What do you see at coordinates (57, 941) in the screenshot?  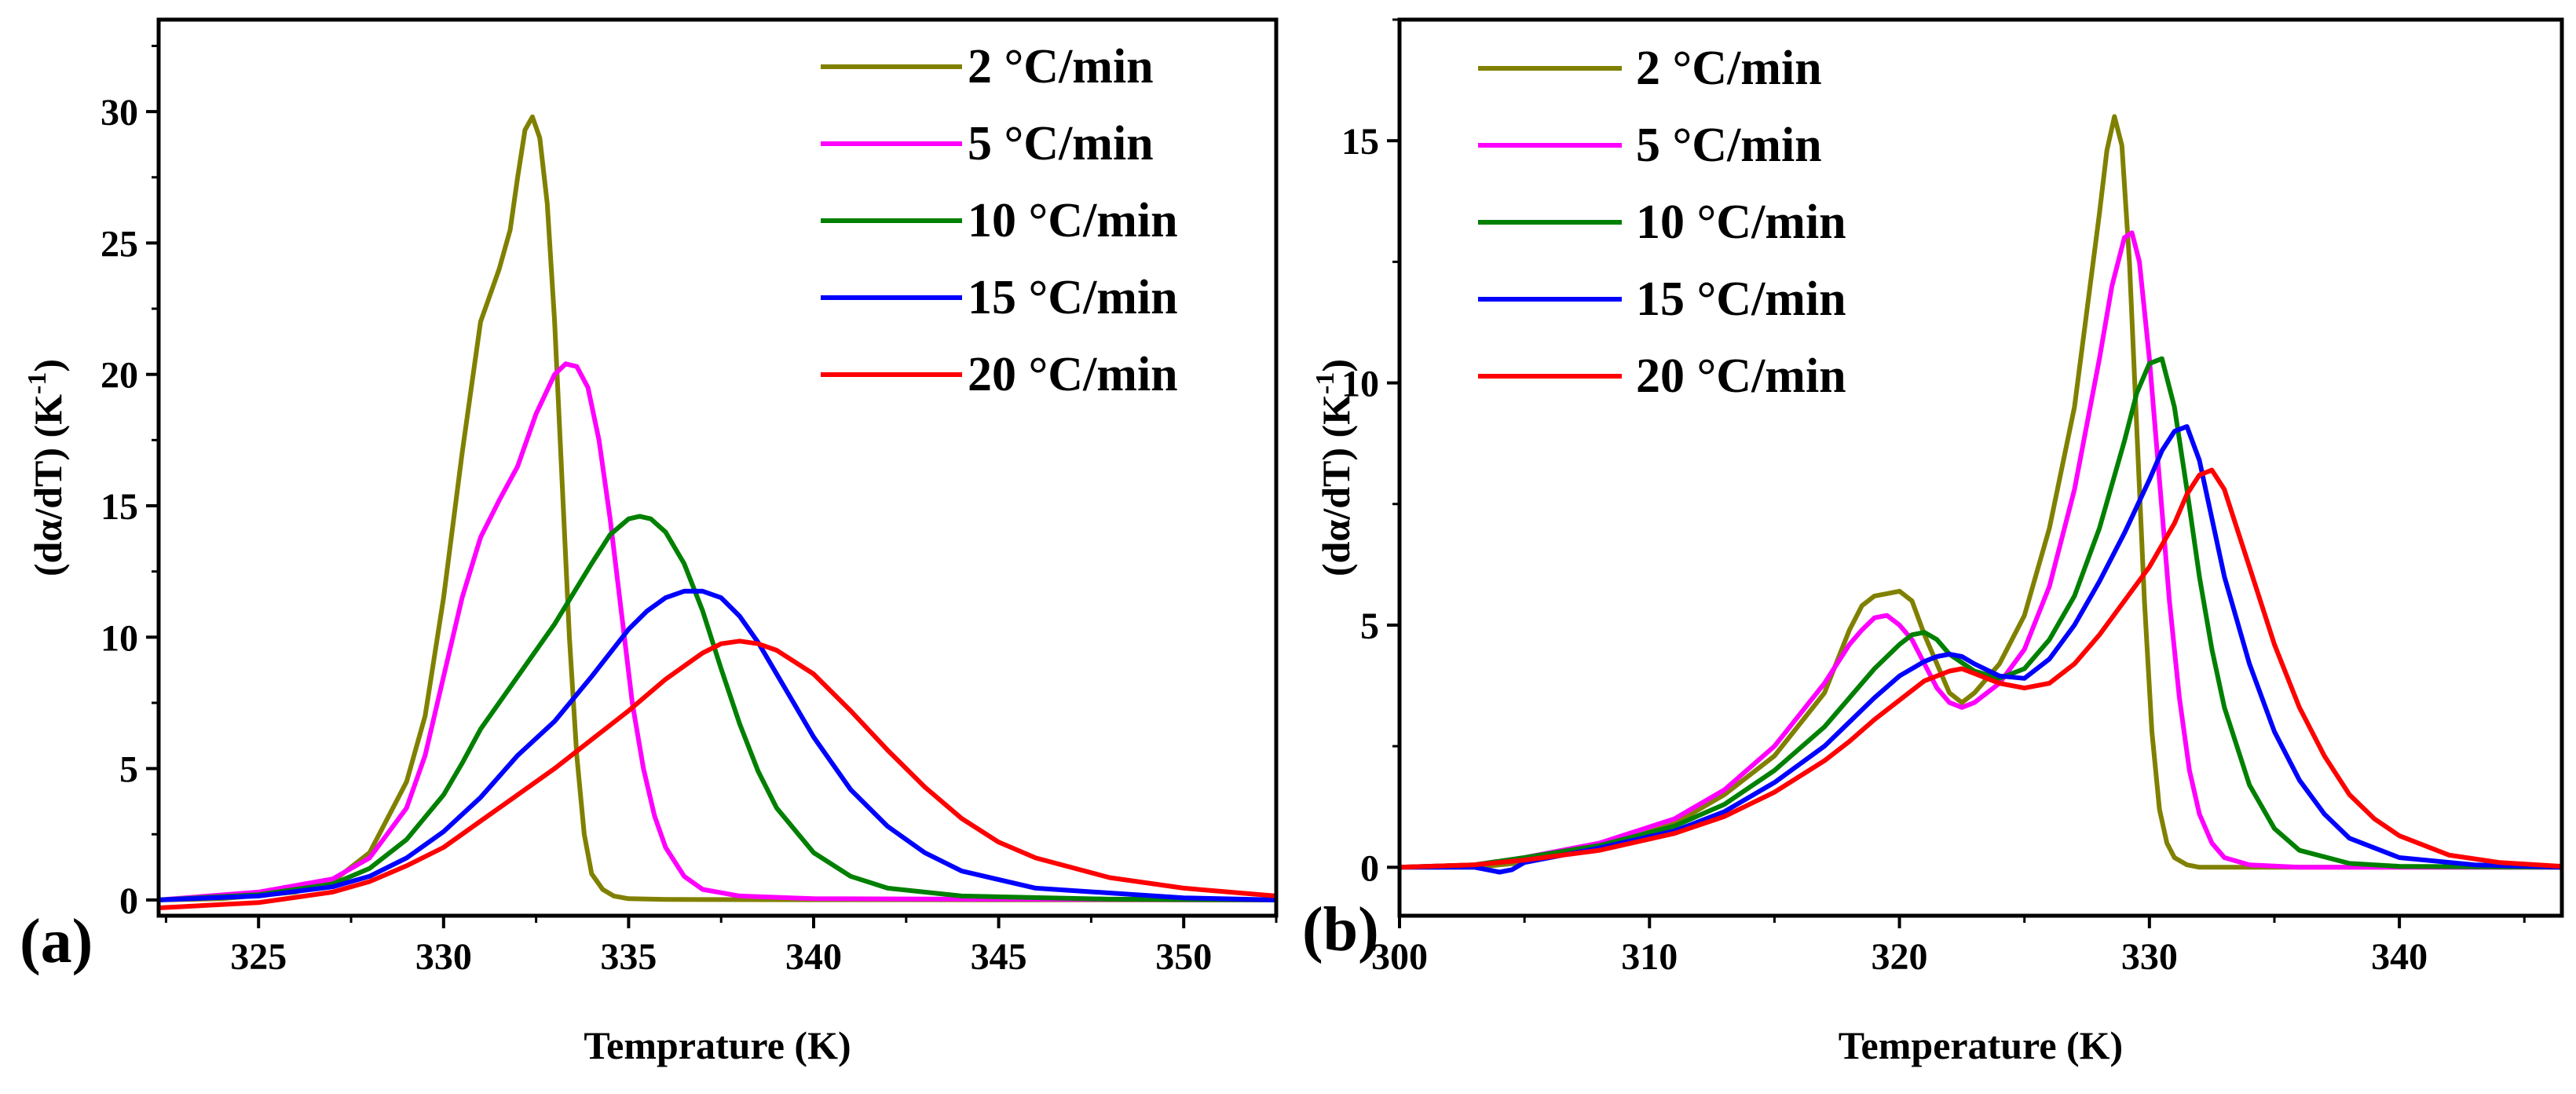 I see `panel-label: (a)` at bounding box center [57, 941].